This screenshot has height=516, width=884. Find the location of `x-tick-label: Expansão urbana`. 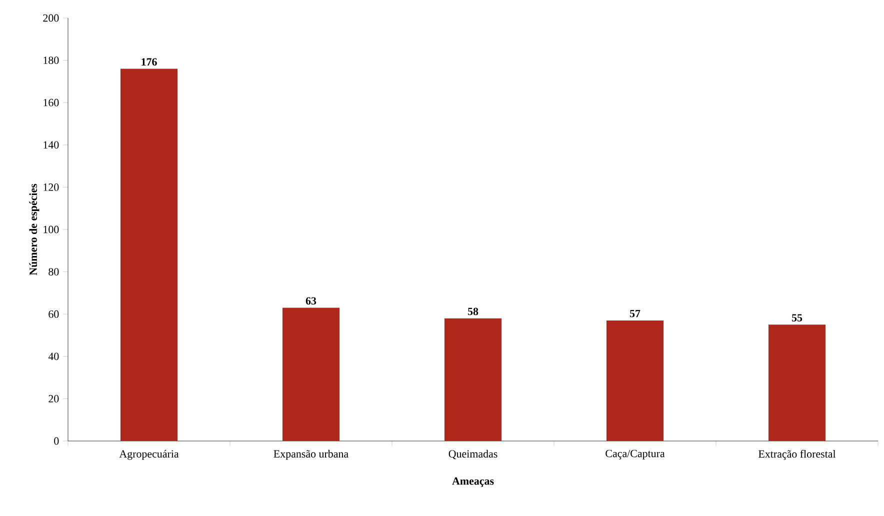

x-tick-label: Expansão urbana is located at coordinates (311, 455).